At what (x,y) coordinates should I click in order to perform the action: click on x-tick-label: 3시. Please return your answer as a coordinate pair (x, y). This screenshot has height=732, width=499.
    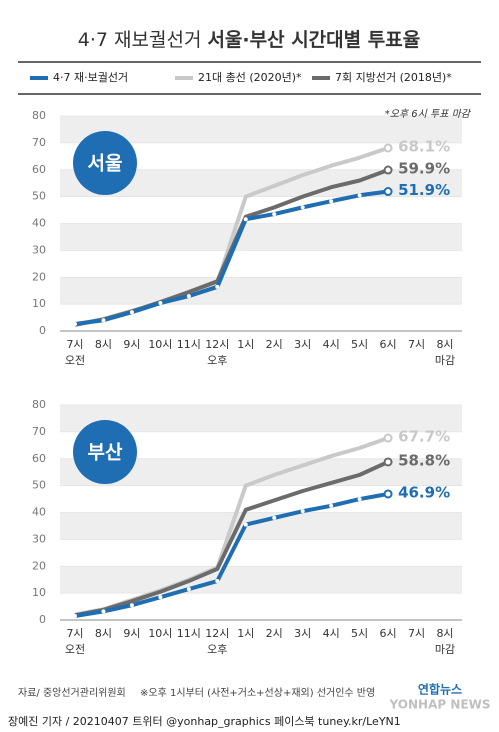
    Looking at the image, I should click on (302, 633).